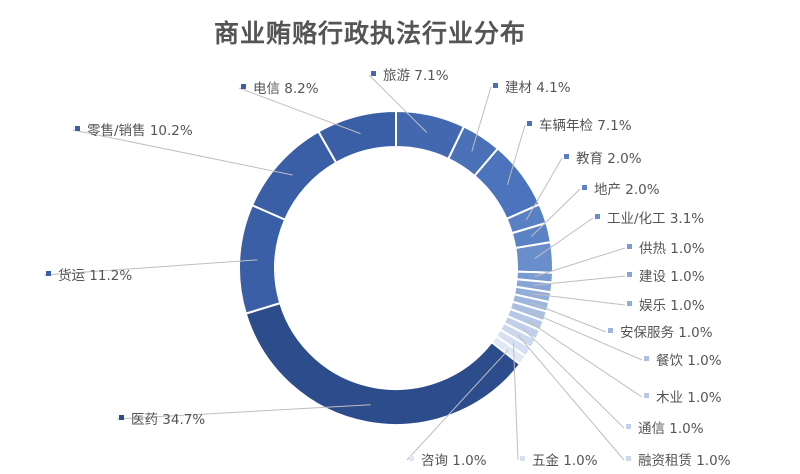  Describe the element at coordinates (629, 246) in the screenshot. I see `legend-marker-供热` at that location.